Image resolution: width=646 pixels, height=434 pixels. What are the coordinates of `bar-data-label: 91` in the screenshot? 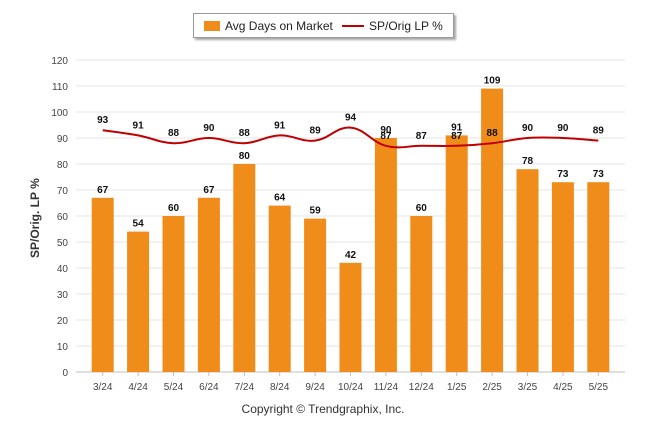 It's located at (457, 127).